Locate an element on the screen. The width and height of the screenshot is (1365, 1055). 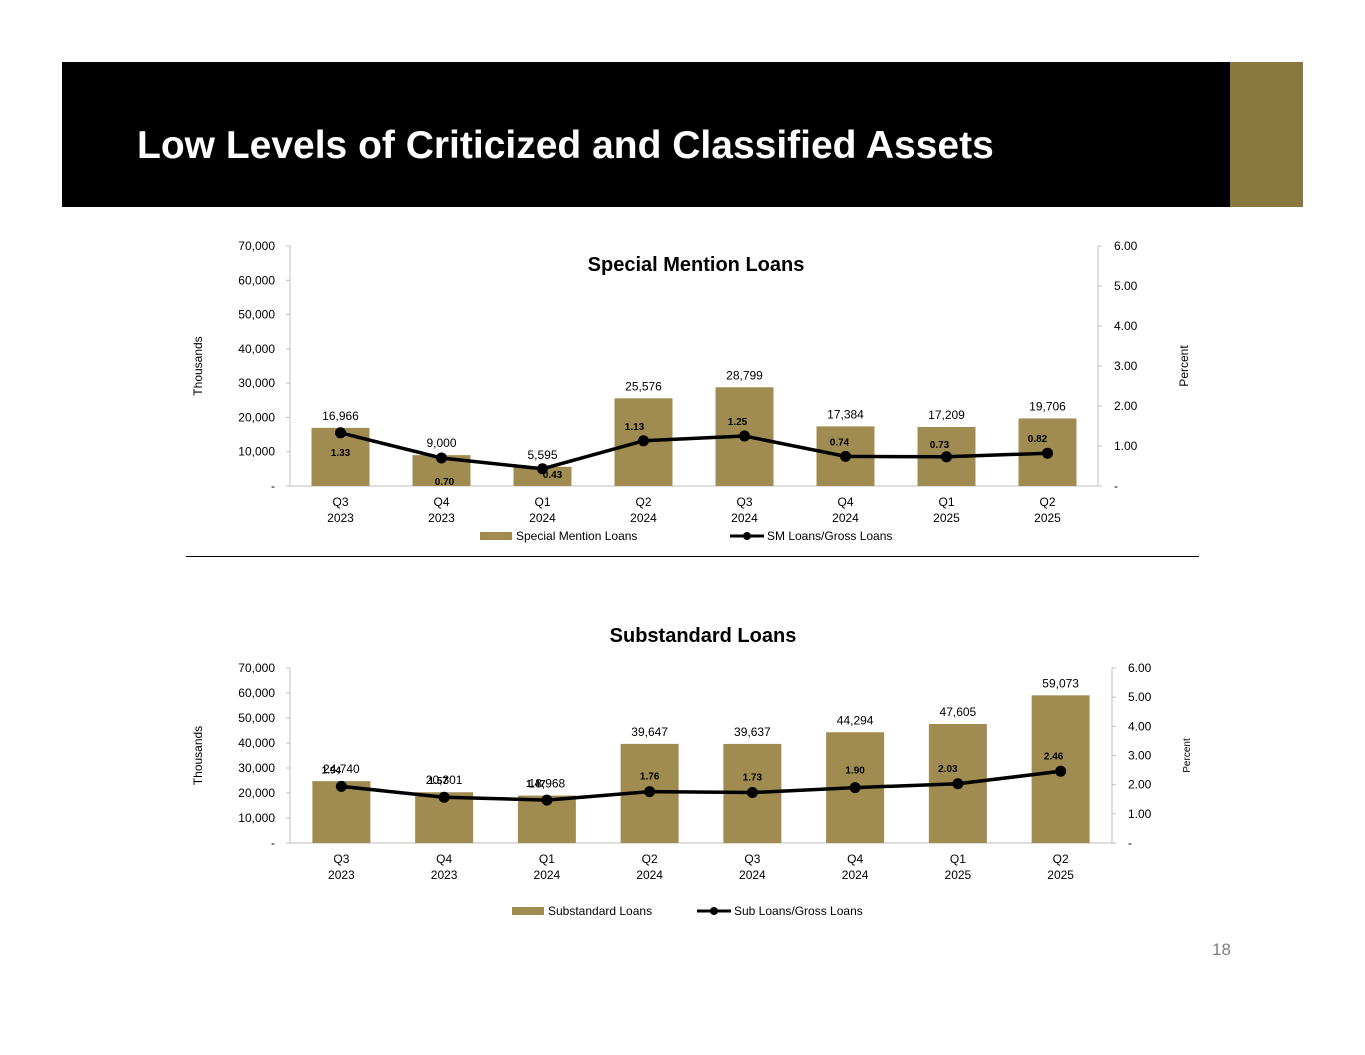
chart2-left-tick-label: 10,000 is located at coordinates (256, 818).